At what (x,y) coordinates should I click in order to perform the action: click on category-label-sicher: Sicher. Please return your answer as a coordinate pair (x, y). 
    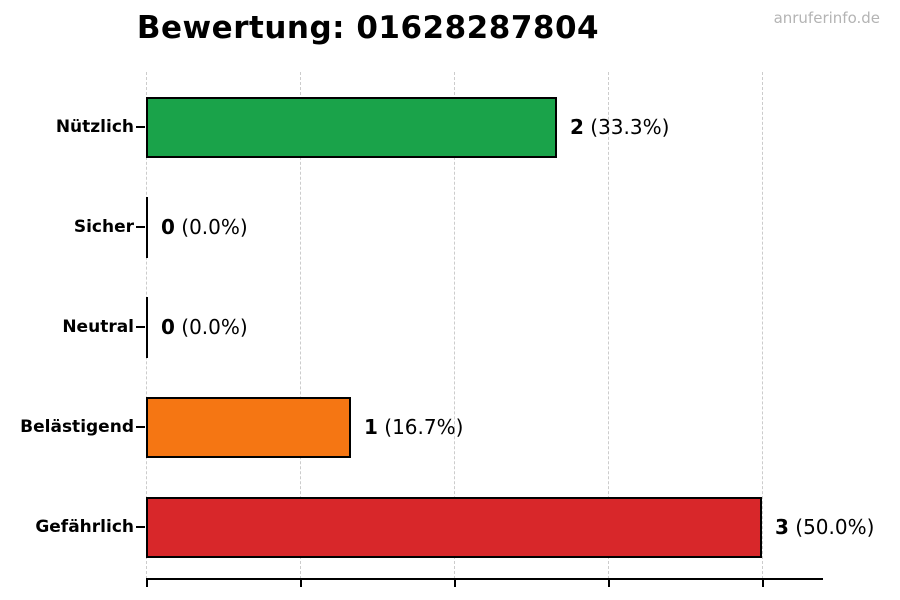
    Looking at the image, I should click on (103, 227).